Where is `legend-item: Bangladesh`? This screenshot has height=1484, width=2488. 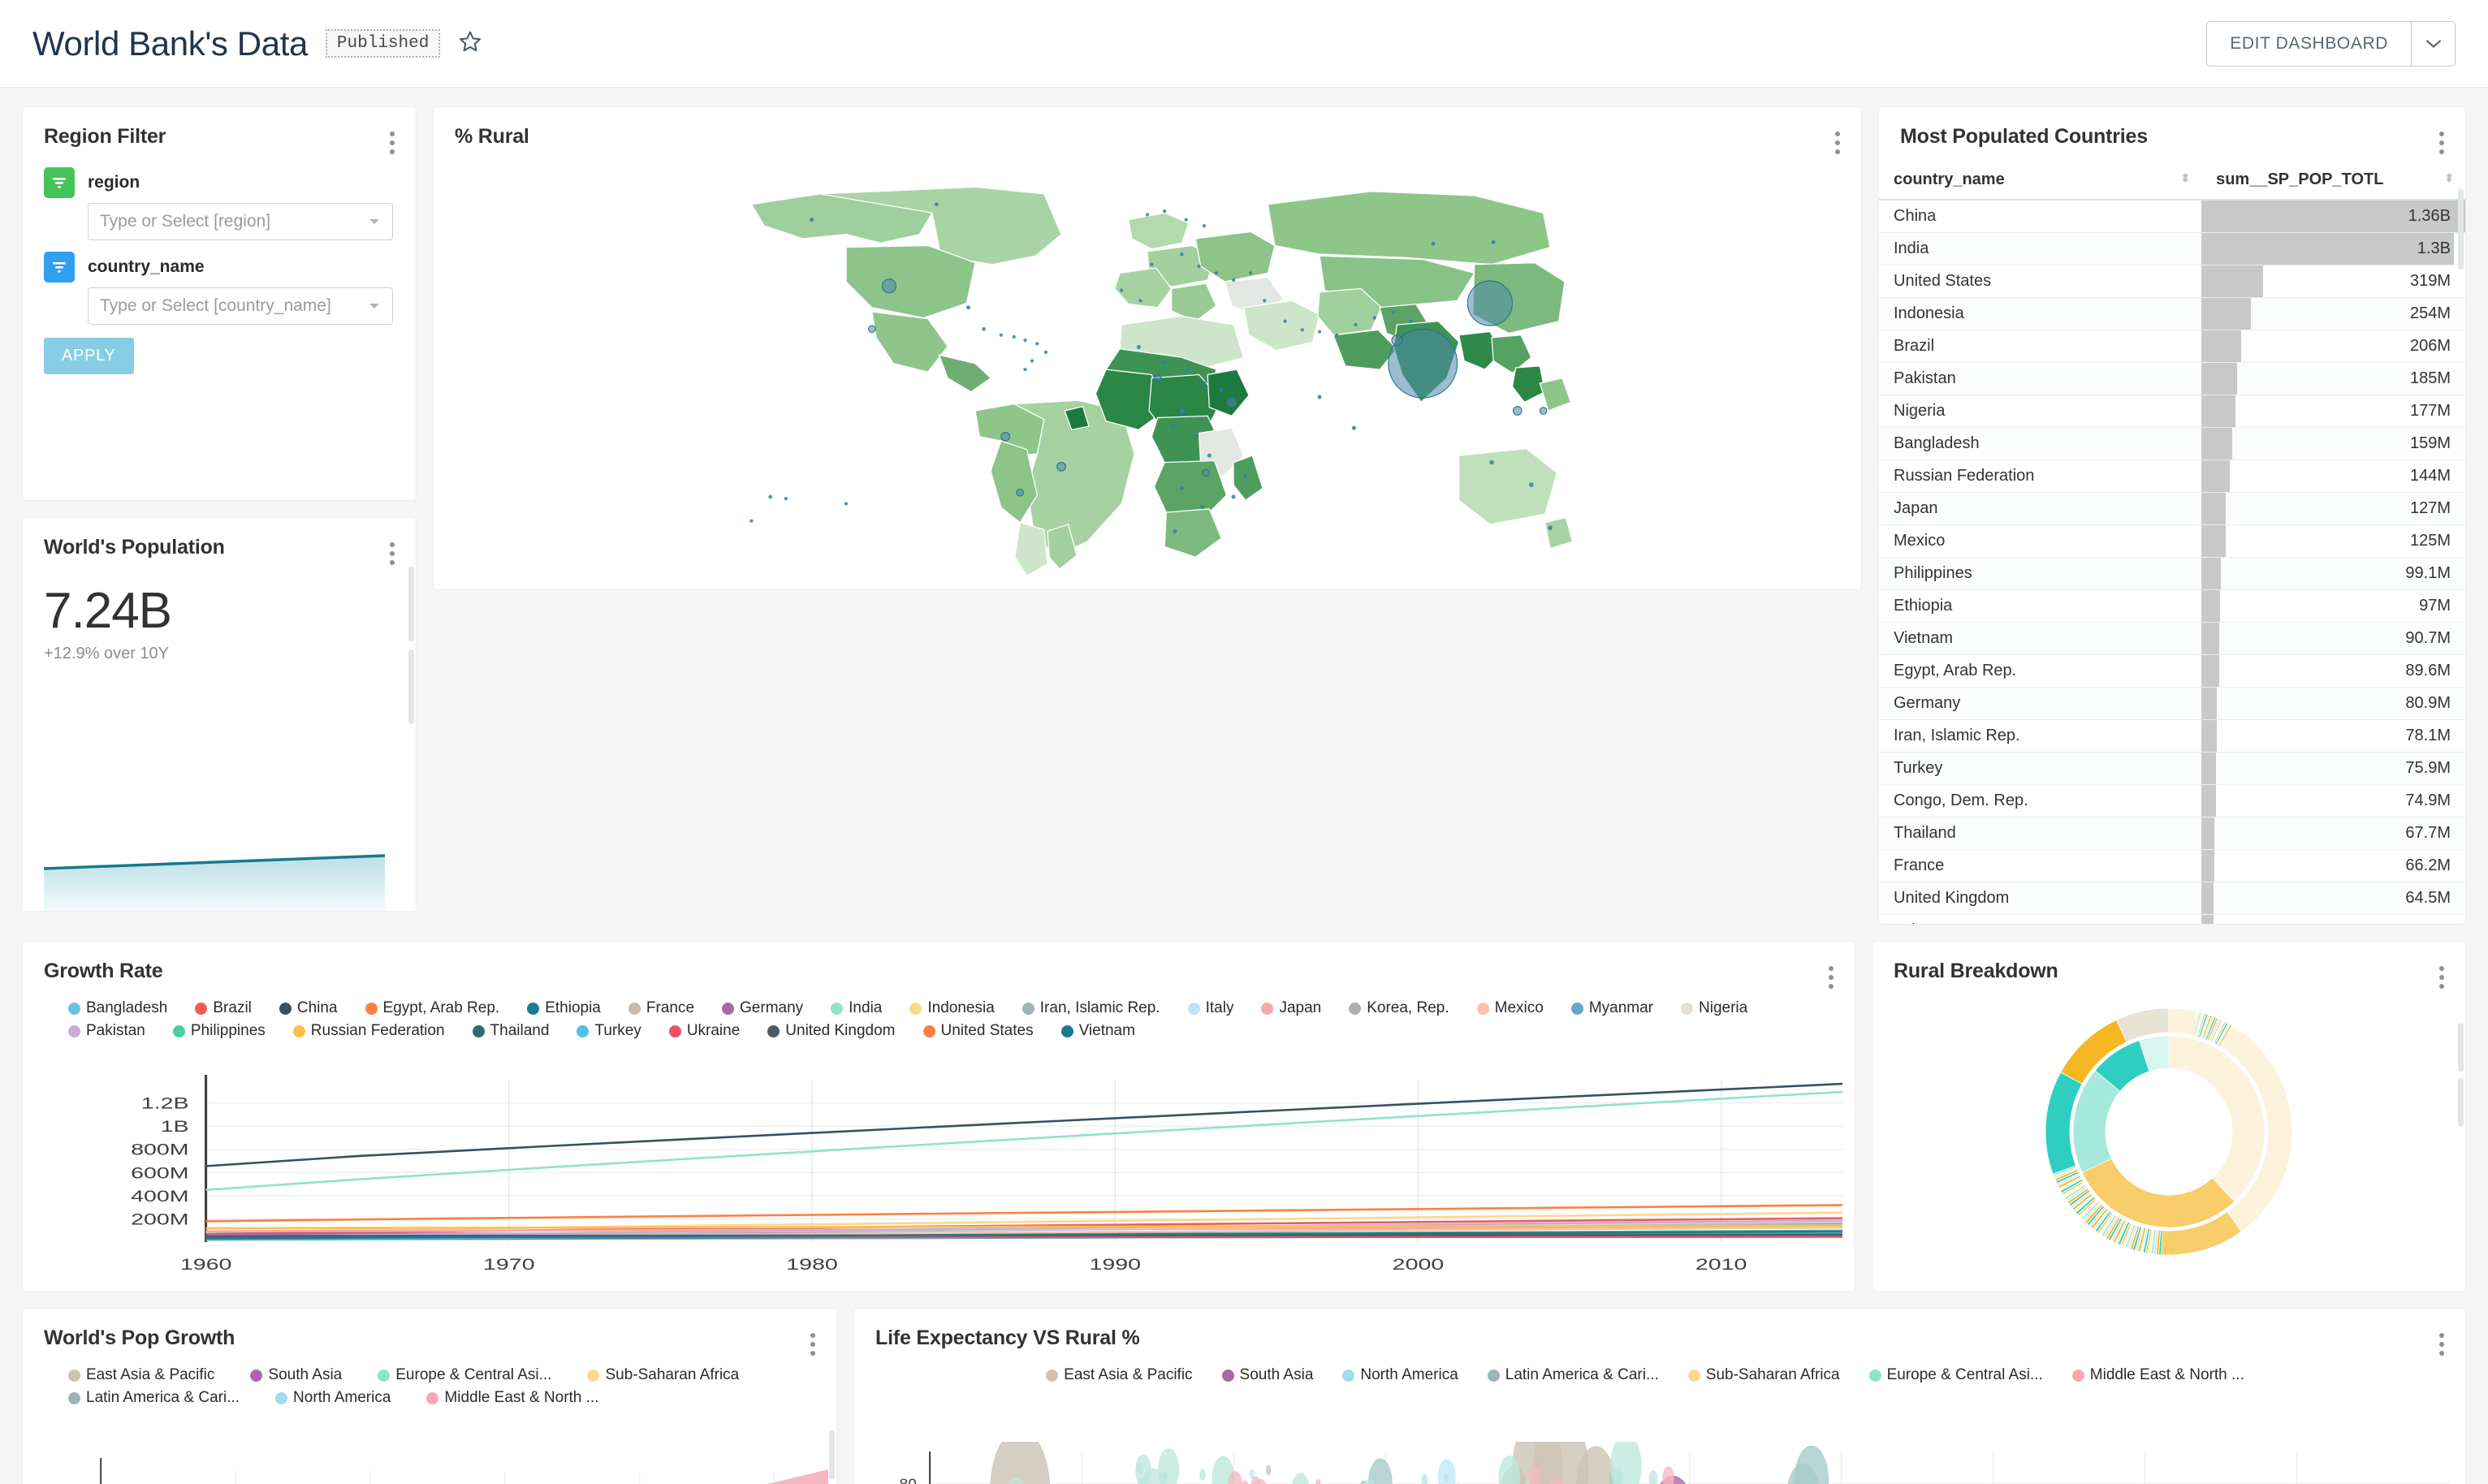
legend-item: Bangladesh is located at coordinates (117, 1008).